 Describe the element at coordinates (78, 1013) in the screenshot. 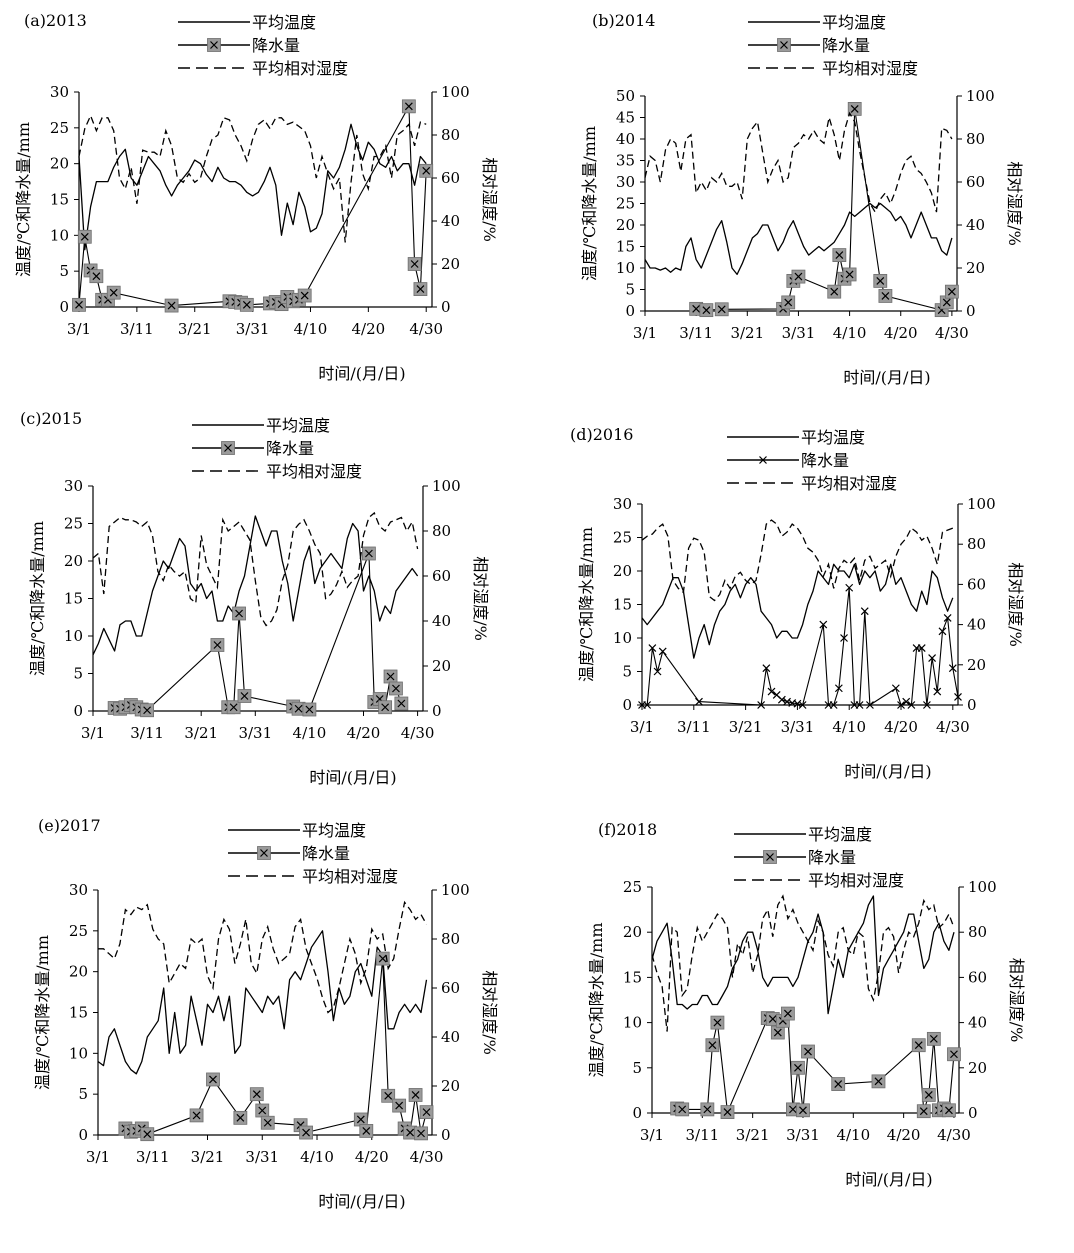

I see `y-left-tick-label: 15` at that location.